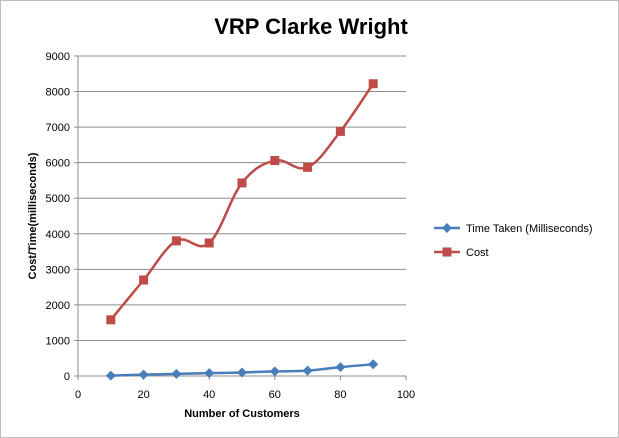 This screenshot has height=438, width=619. Describe the element at coordinates (67, 377) in the screenshot. I see `y-tick-label: 0` at that location.